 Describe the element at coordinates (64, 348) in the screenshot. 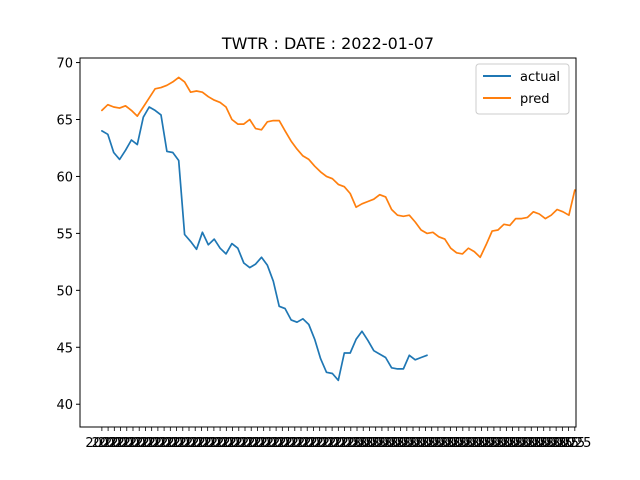

I see `y-tick-label: 45` at that location.